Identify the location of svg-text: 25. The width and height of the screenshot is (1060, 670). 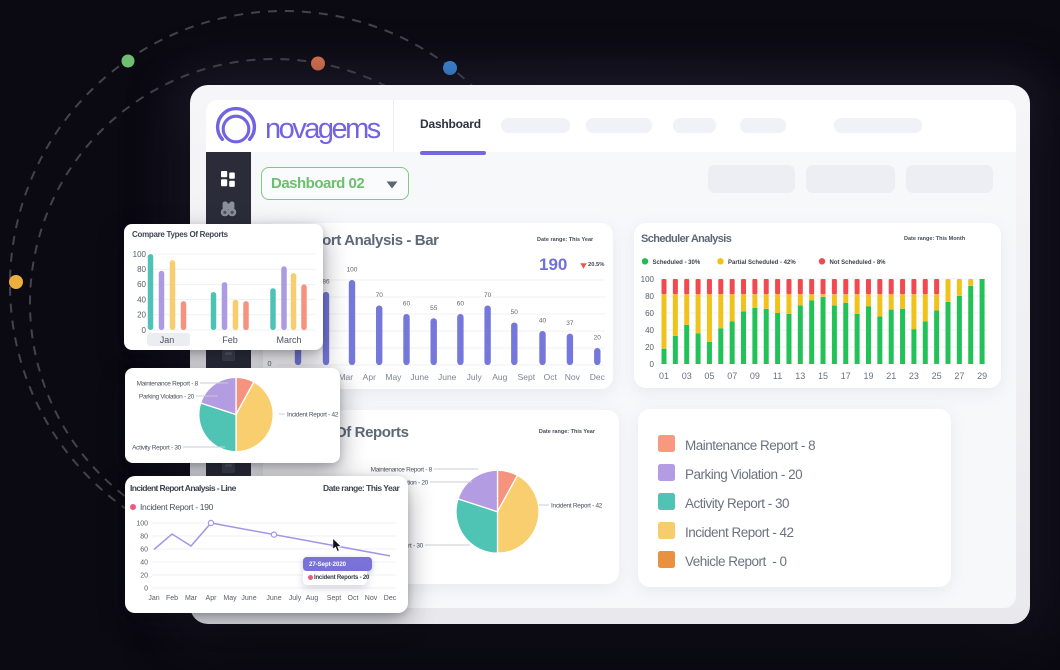
(937, 376).